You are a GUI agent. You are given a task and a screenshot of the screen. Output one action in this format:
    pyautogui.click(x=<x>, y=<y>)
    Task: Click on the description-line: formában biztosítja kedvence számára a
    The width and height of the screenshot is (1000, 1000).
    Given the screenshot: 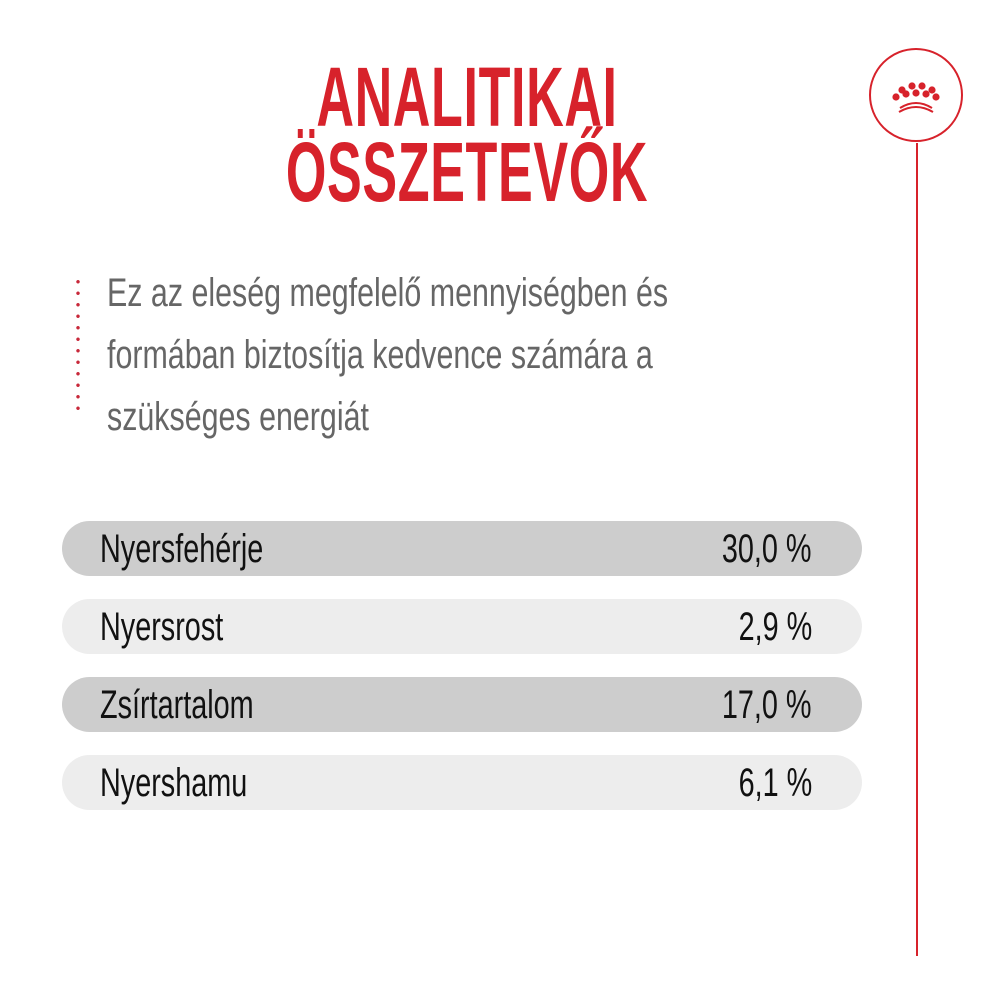 What is the action you would take?
    pyautogui.click(x=380, y=355)
    